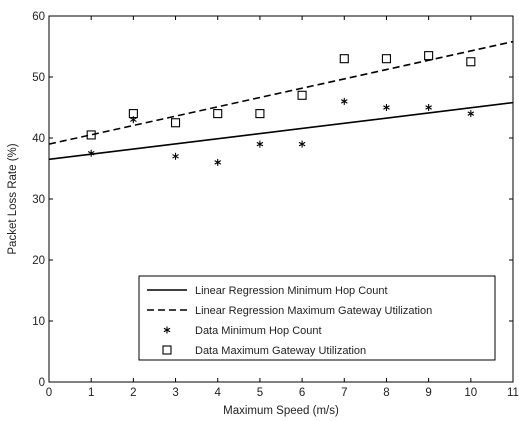  Describe the element at coordinates (38, 200) in the screenshot. I see `y-tick-label: 30` at that location.